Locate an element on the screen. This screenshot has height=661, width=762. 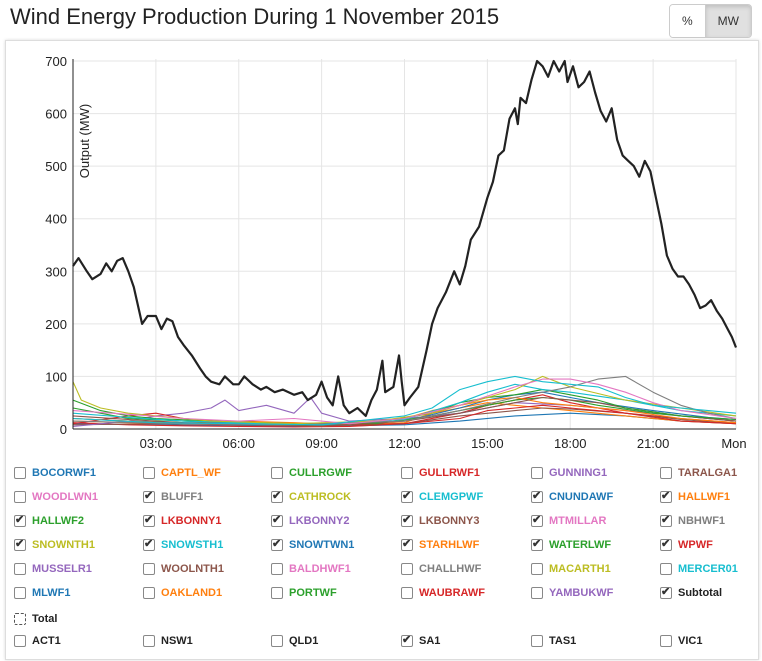
series-checkbox-mlwf1: MLWF1 is located at coordinates (42, 593).